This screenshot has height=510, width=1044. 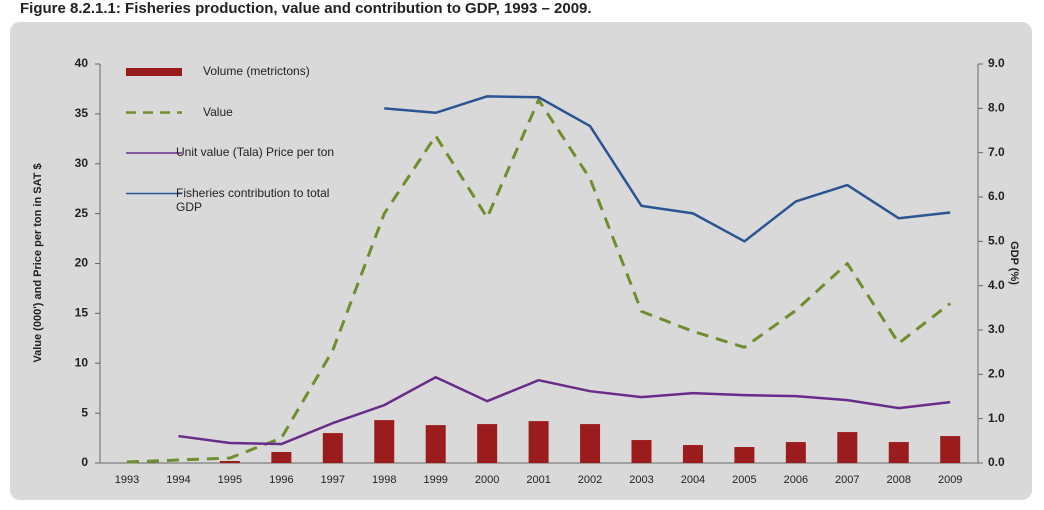 What do you see at coordinates (996, 152) in the screenshot?
I see `y2-tick-label: 7.0` at bounding box center [996, 152].